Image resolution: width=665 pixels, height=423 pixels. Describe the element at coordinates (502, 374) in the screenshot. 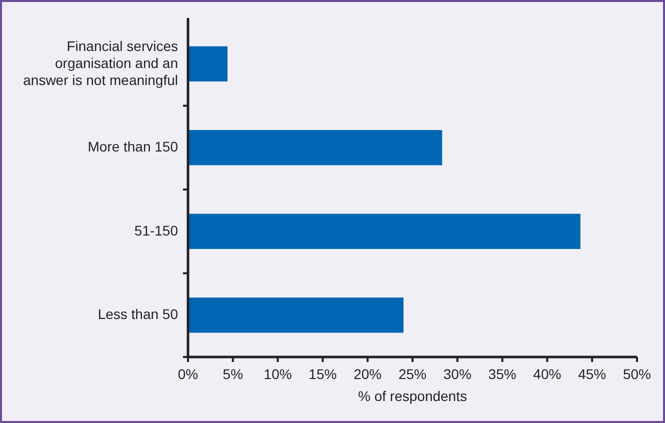

I see `x-tick-label: 35%` at that location.